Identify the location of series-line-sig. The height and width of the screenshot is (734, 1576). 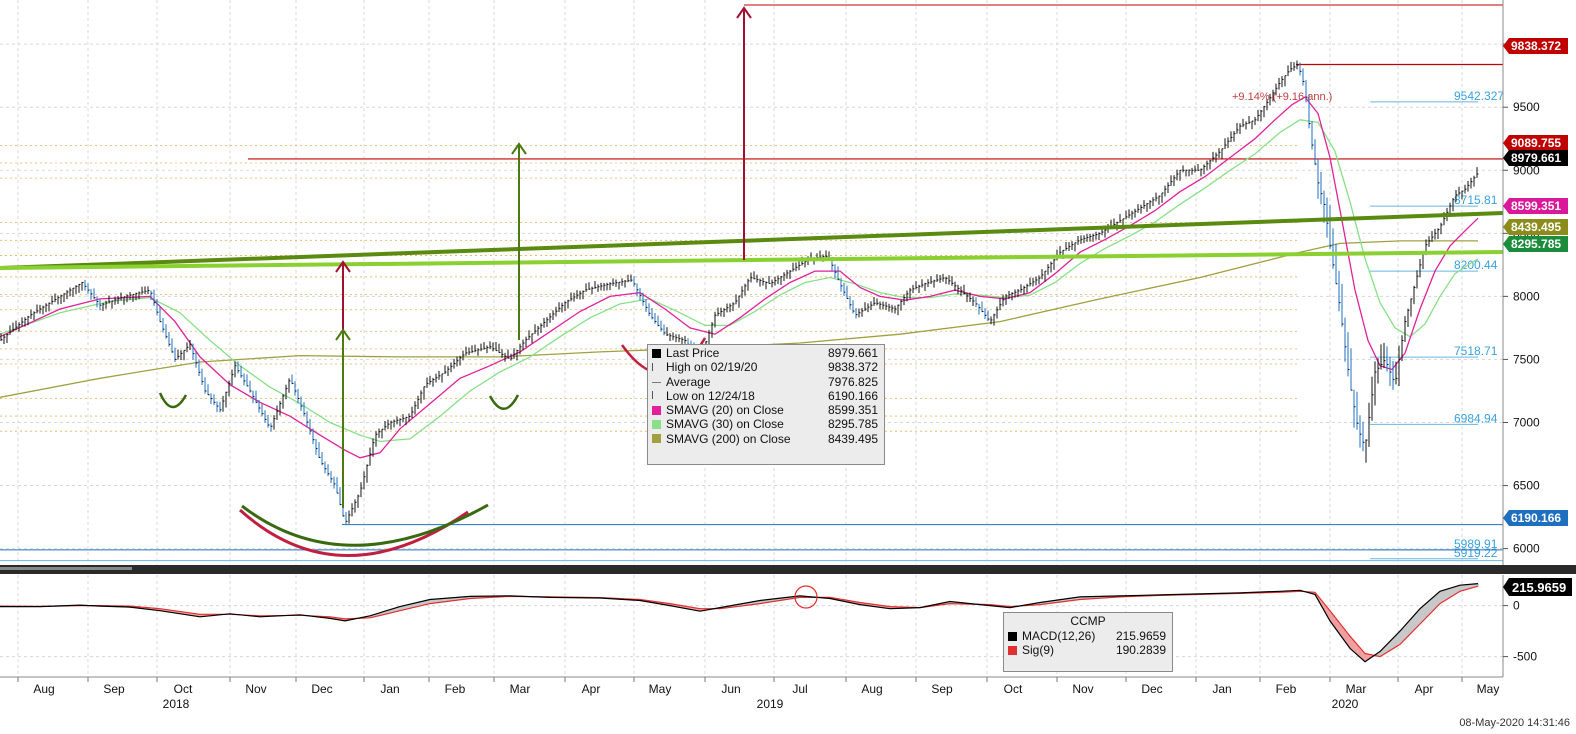
(739, 621).